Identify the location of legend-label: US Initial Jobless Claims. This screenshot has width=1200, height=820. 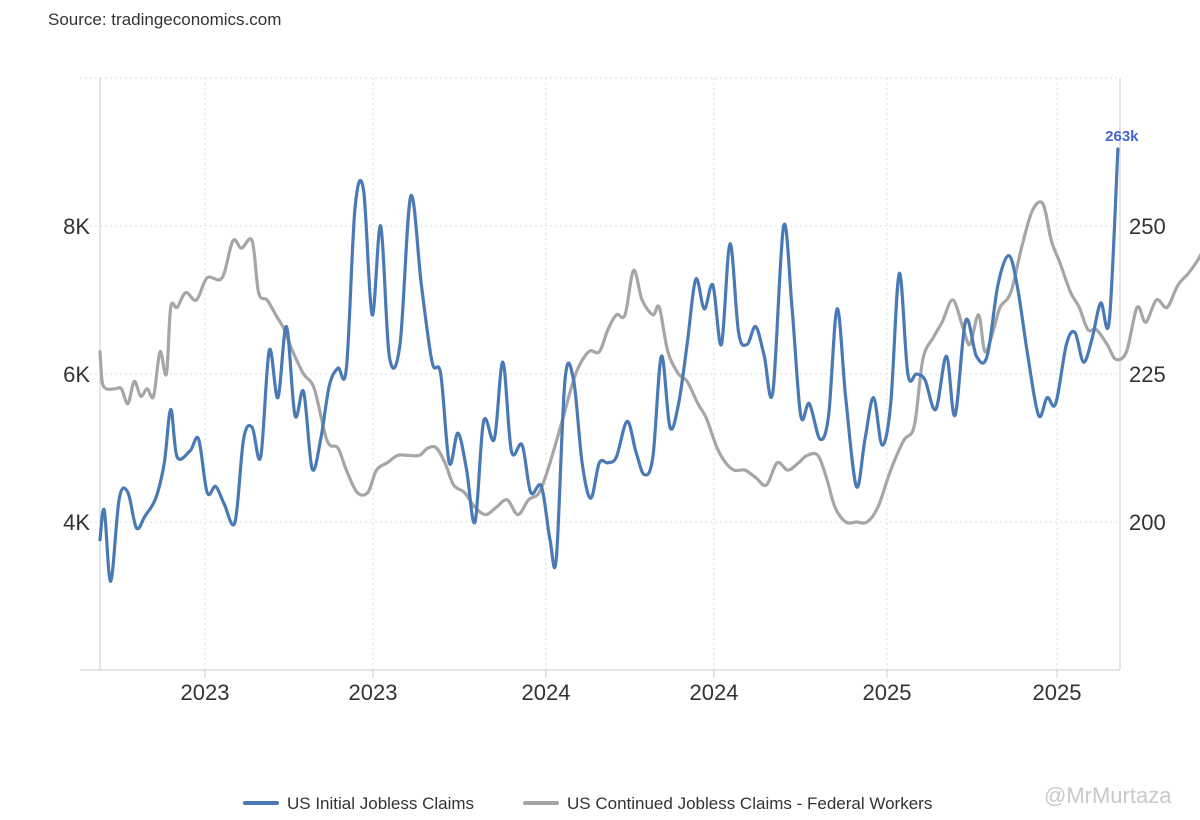
(380, 803).